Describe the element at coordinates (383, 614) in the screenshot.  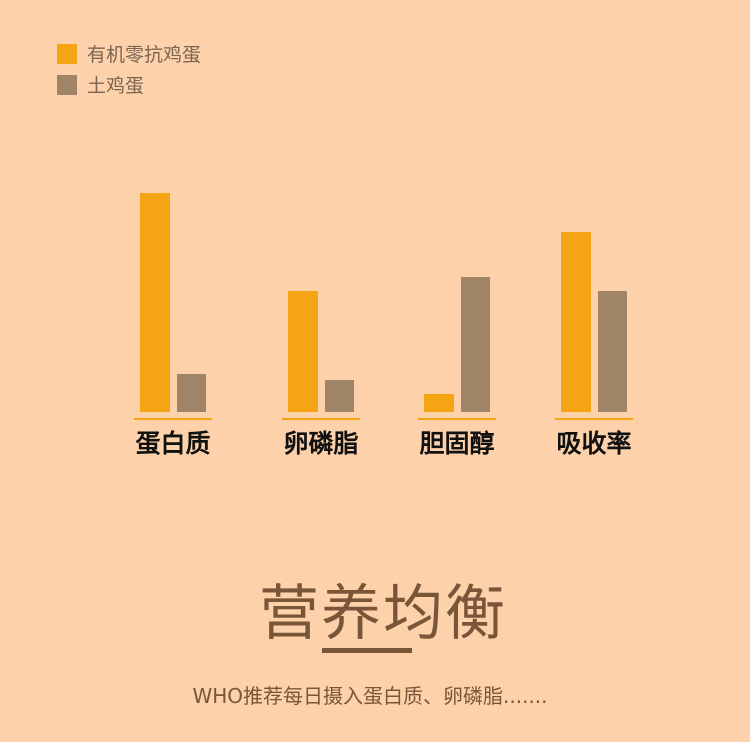
I see `section-title: 营养均衡` at that location.